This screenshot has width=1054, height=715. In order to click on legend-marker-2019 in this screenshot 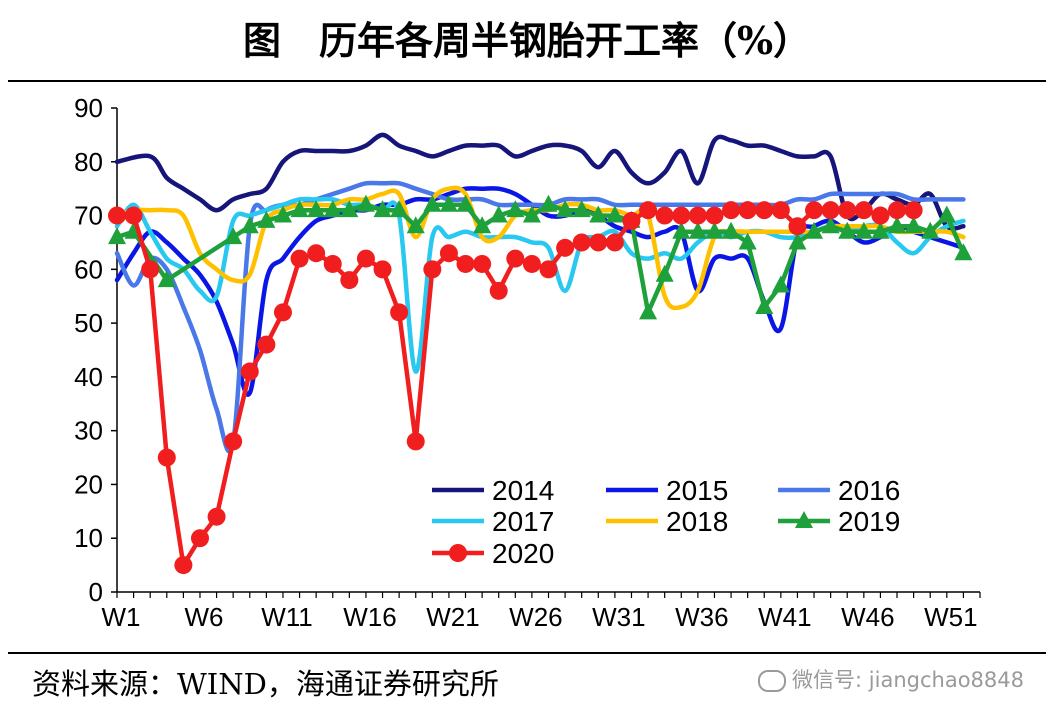, I will do `click(804, 519)`.